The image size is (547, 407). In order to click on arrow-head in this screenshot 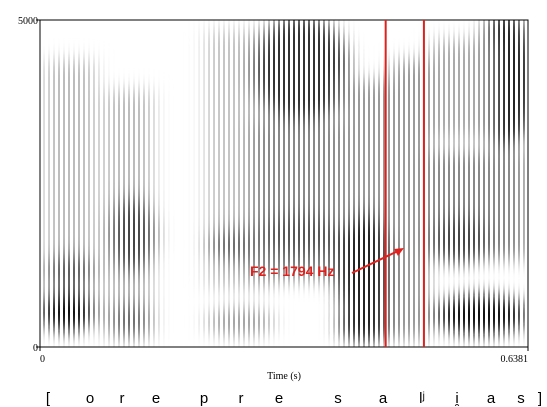, I will do `click(399, 252)`.